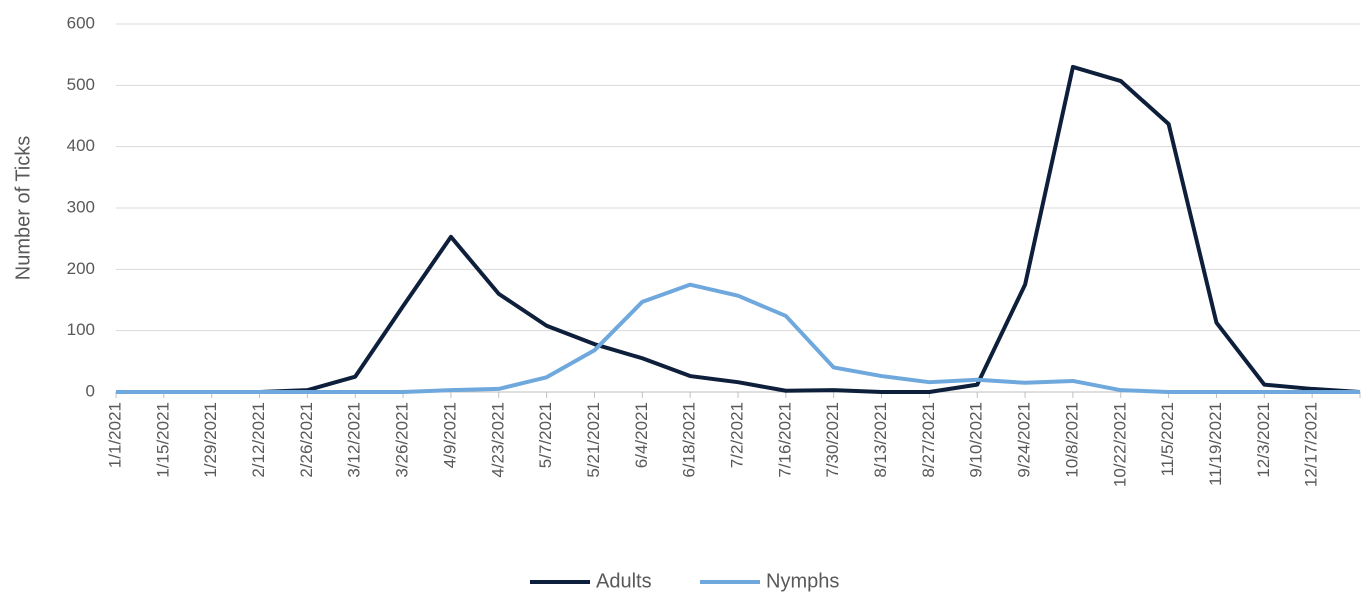 The height and width of the screenshot is (599, 1362). What do you see at coordinates (689, 440) in the screenshot?
I see `x-tick-label: 6/18/2021` at bounding box center [689, 440].